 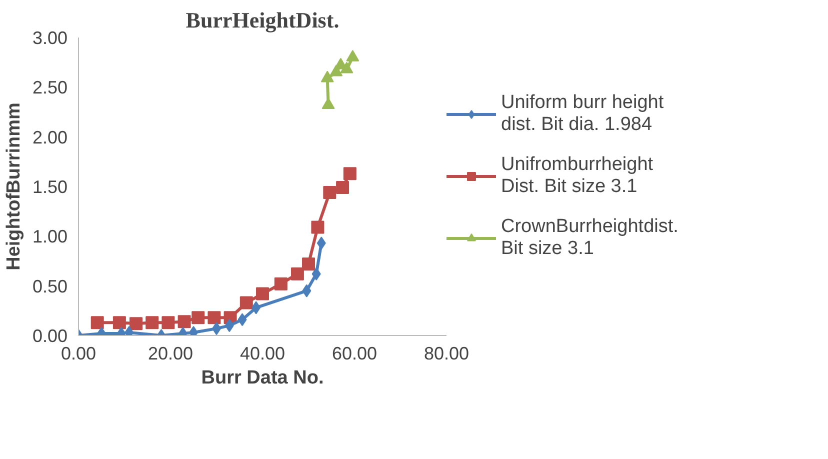 What do you see at coordinates (263, 354) in the screenshot?
I see `x-tick-label: 40.00` at bounding box center [263, 354].